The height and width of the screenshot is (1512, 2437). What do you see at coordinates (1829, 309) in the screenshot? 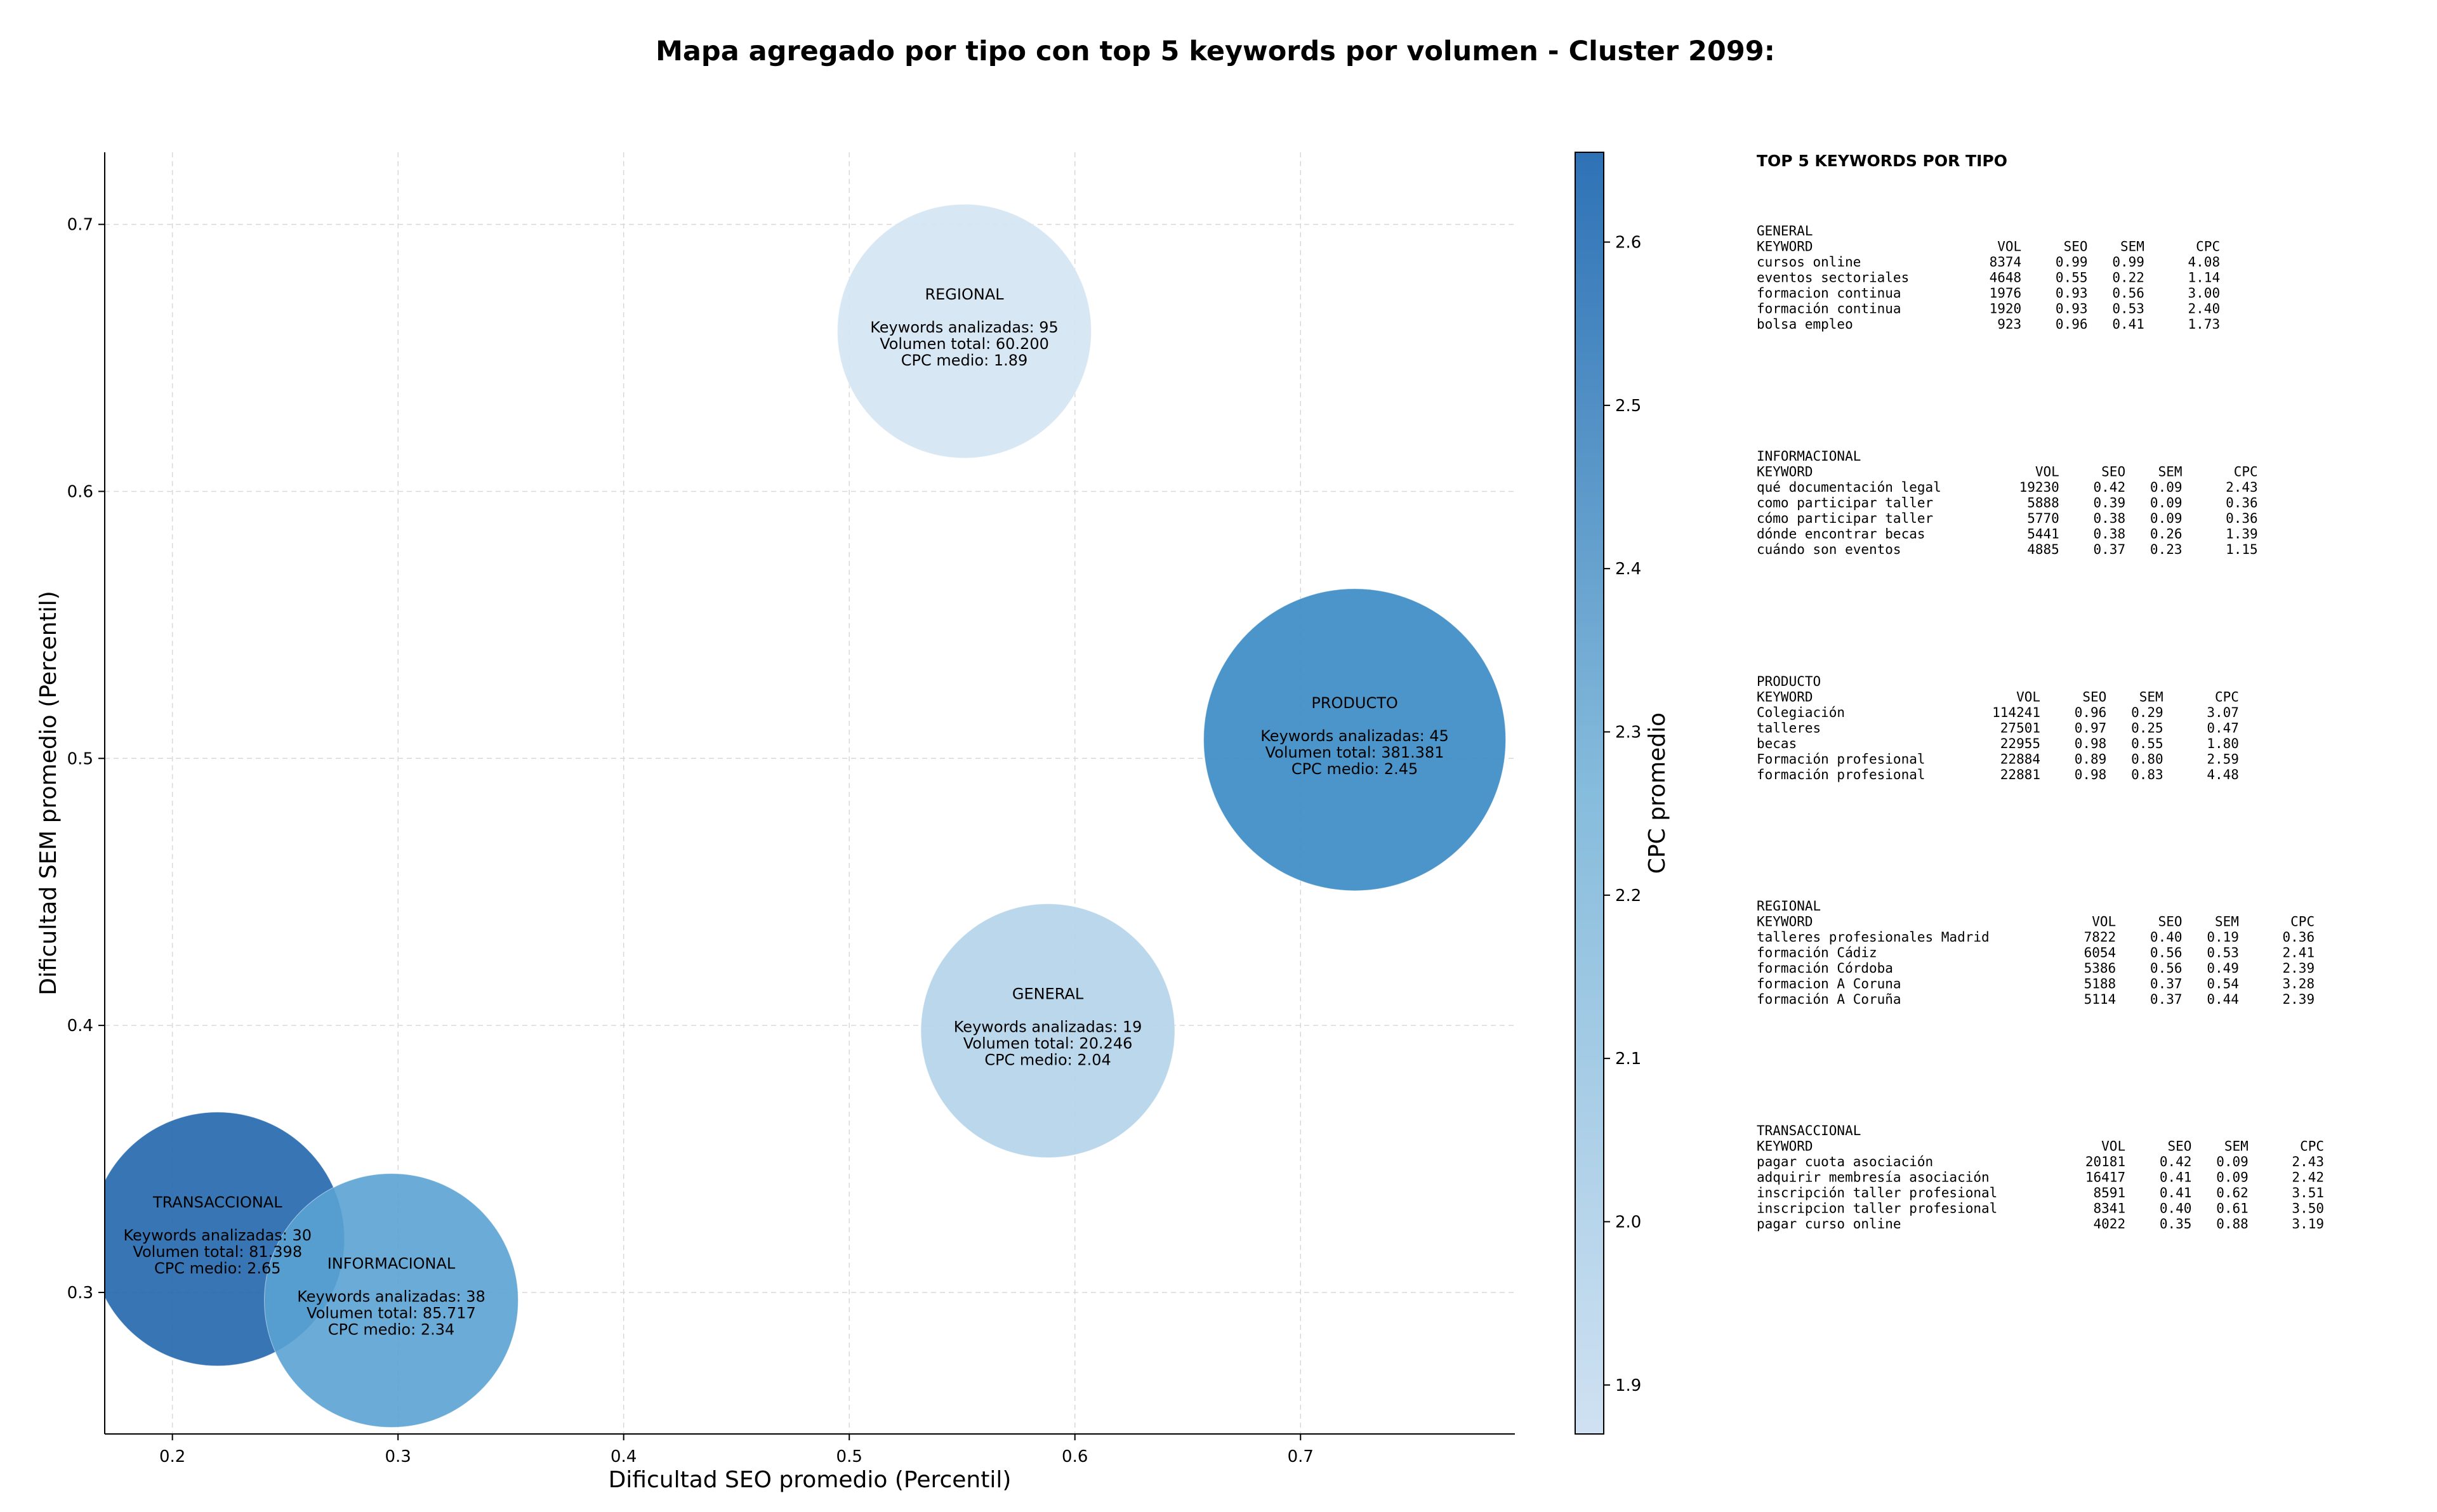
I see `keyword-cell: formación continua` at bounding box center [1829, 309].